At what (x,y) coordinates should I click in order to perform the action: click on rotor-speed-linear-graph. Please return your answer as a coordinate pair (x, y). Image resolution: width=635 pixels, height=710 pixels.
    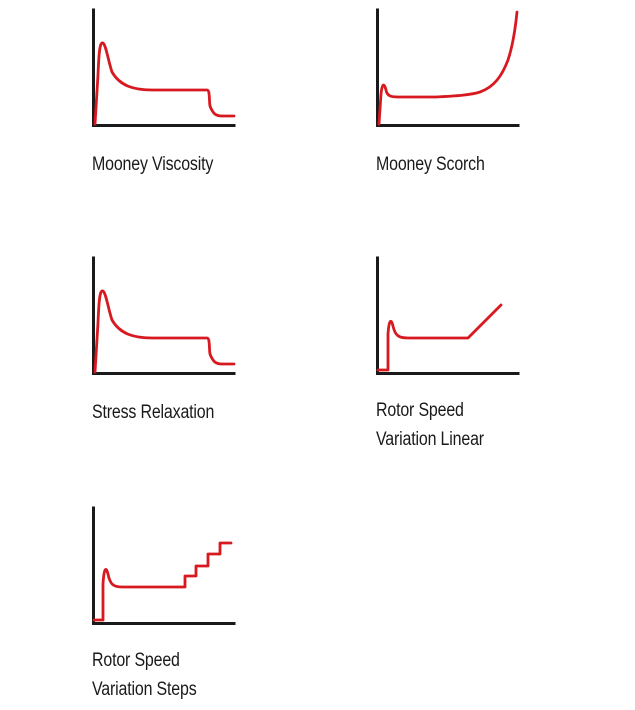
    Looking at the image, I should click on (448, 315).